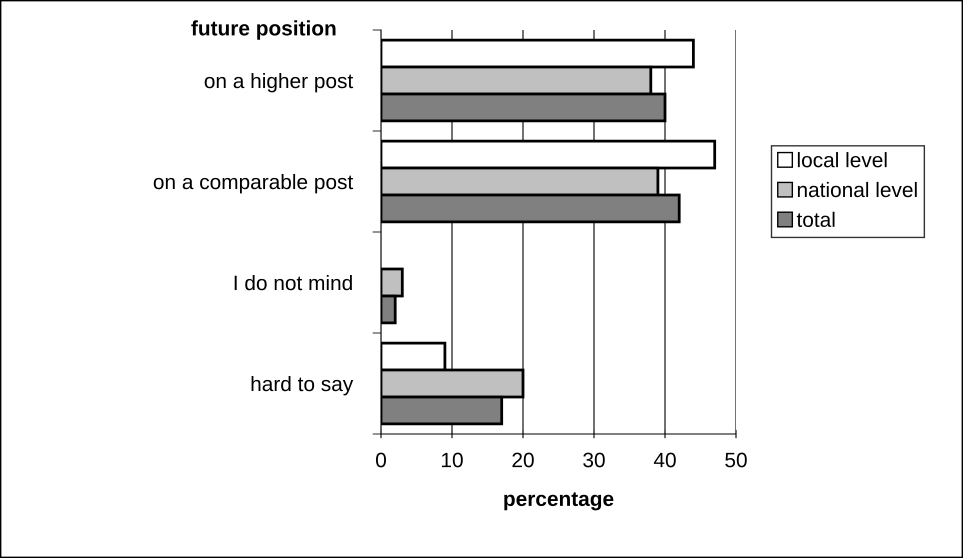 The width and height of the screenshot is (963, 558). I want to click on legend-label: national level, so click(857, 190).